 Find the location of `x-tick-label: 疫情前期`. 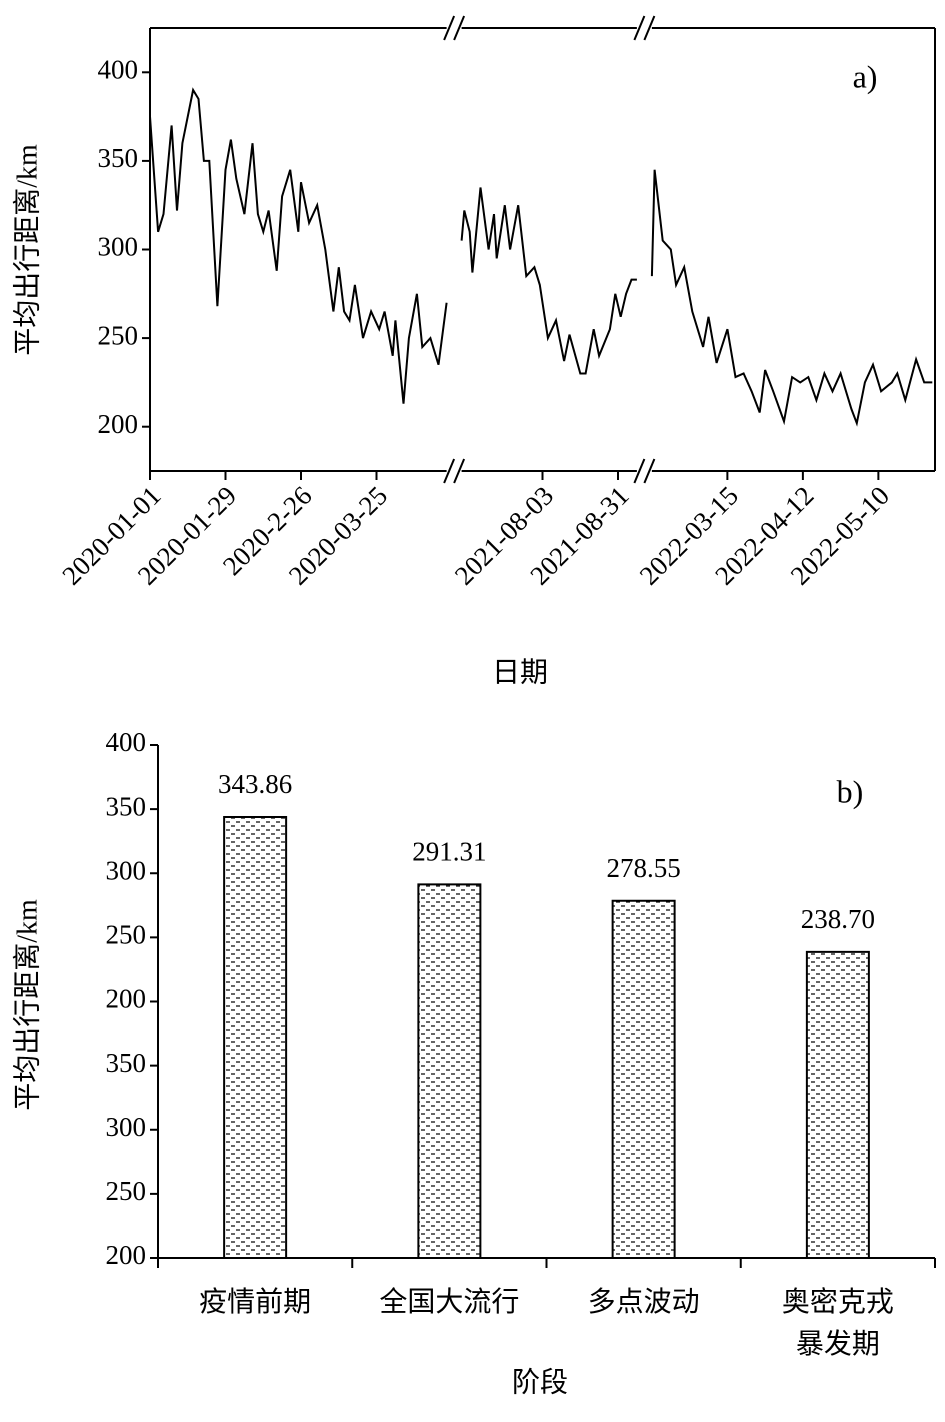

x-tick-label: 疫情前期 is located at coordinates (255, 1302).